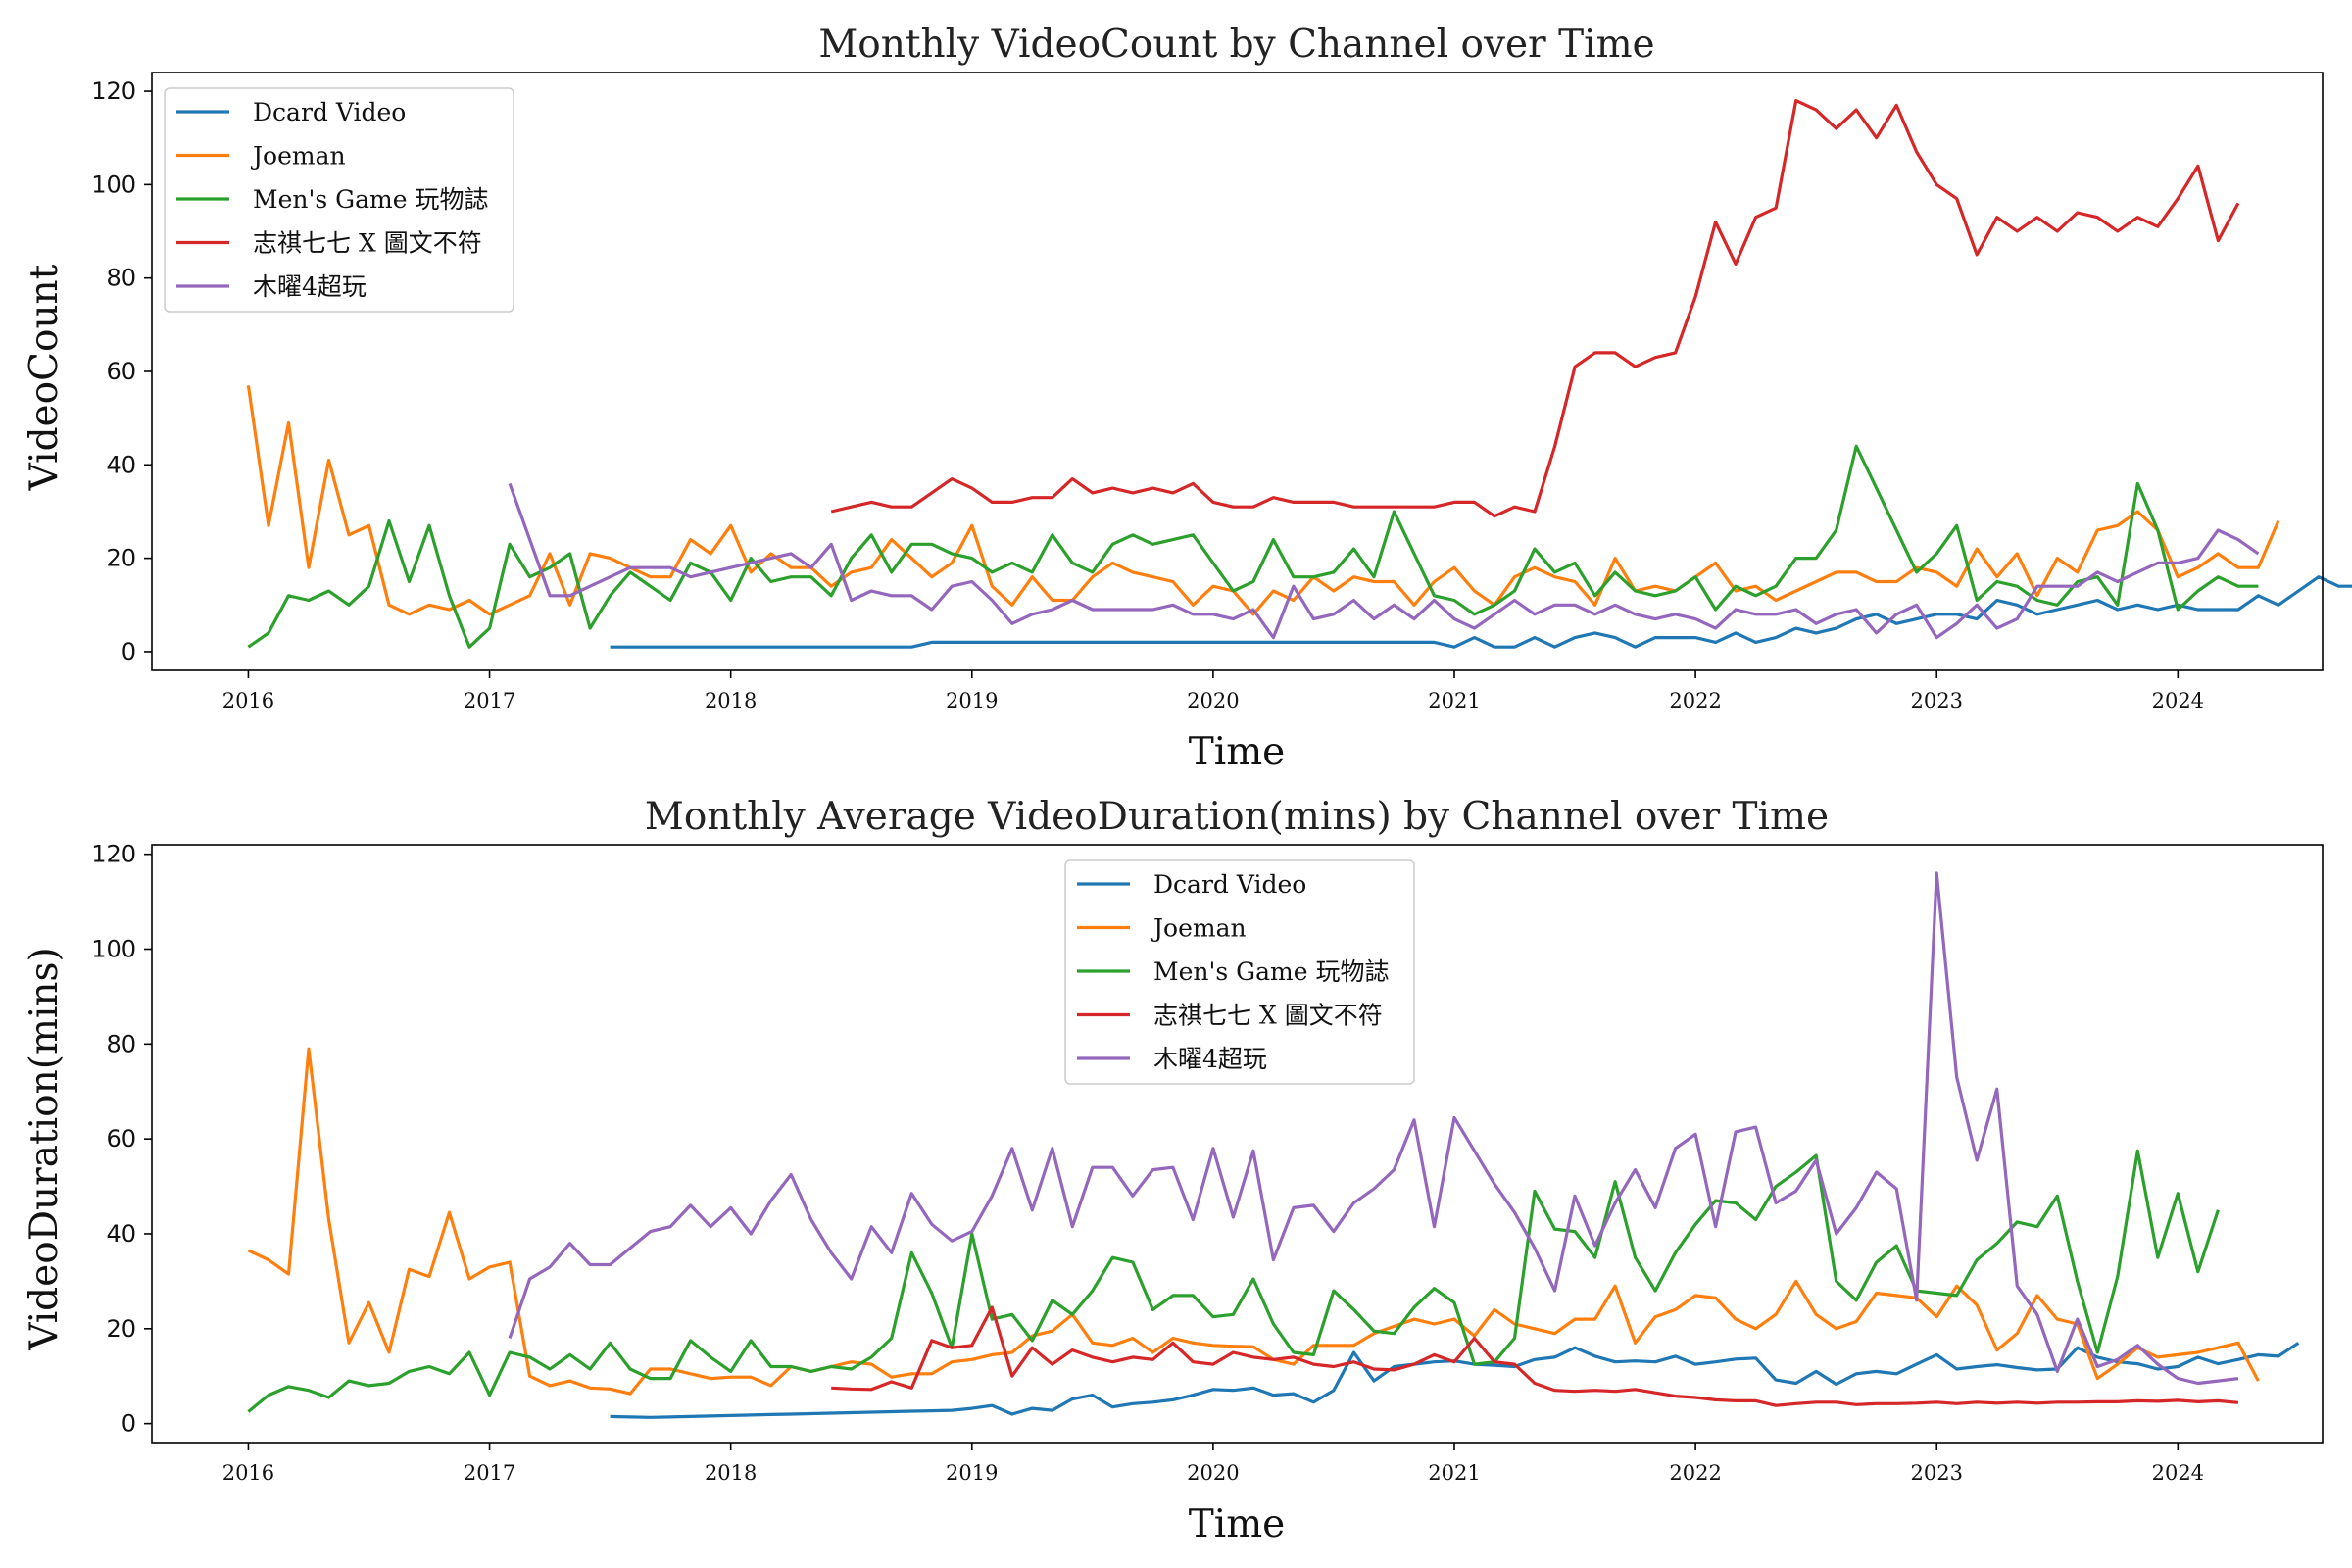 The height and width of the screenshot is (1568, 2352). I want to click on chart-title: Monthly VideoCount by Channel over Time, so click(1236, 45).